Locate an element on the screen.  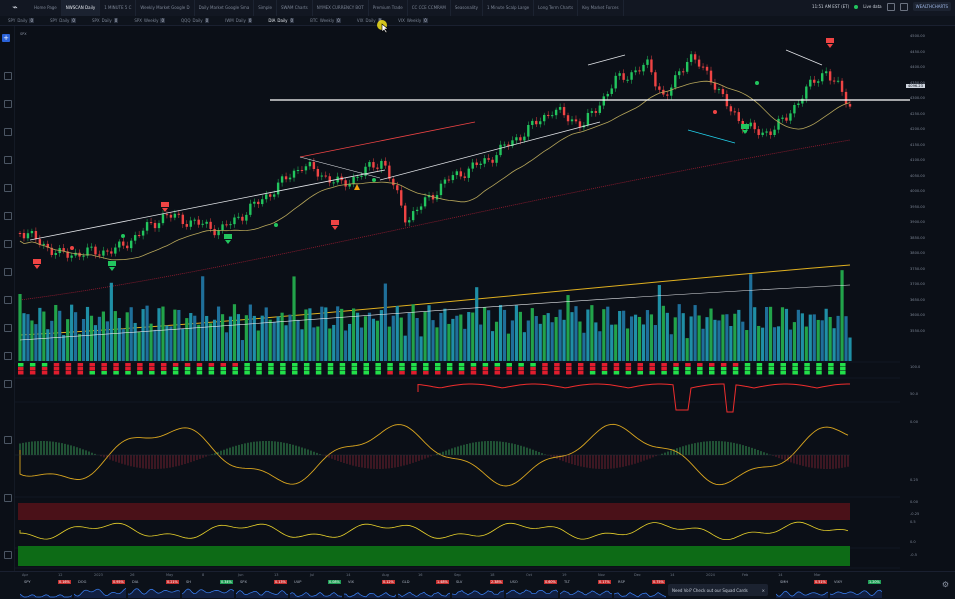
settings-icon is located at coordinates (890, 6).